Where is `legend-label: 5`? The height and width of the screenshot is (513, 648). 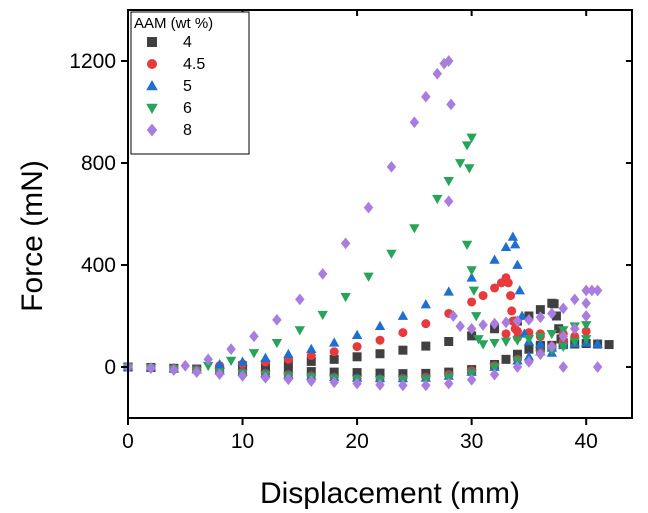
legend-label: 5 is located at coordinates (187, 86).